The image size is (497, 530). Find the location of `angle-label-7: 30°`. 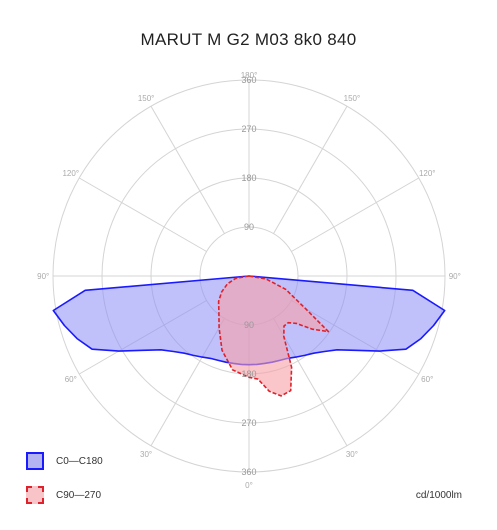

angle-label-7: 30° is located at coordinates (146, 454).